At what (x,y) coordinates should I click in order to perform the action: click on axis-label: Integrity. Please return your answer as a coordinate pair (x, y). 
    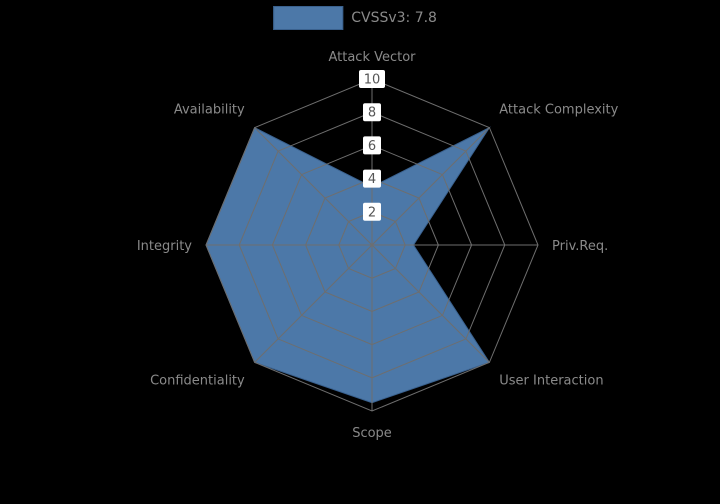
    Looking at the image, I should click on (164, 246).